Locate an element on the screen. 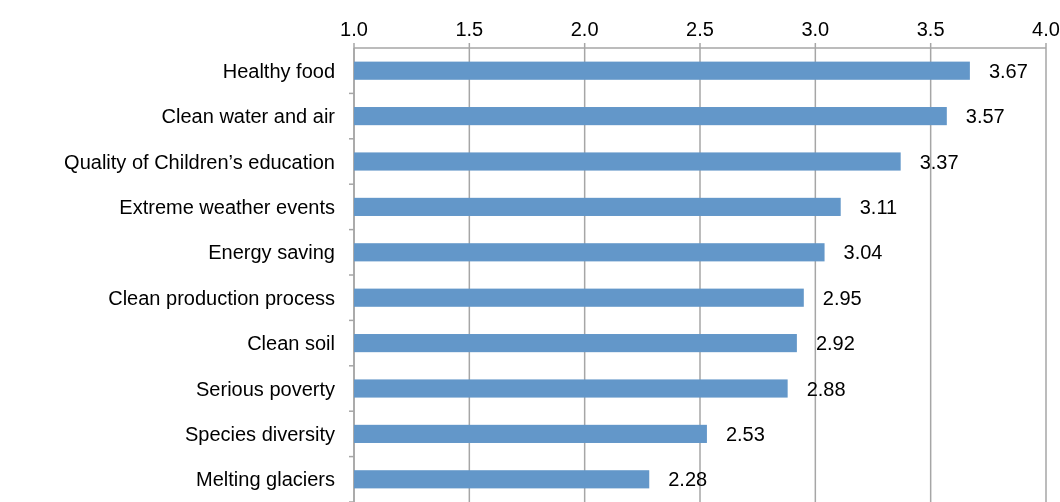 This screenshot has height=502, width=1060. x-tick-label: 1.5 is located at coordinates (469, 29).